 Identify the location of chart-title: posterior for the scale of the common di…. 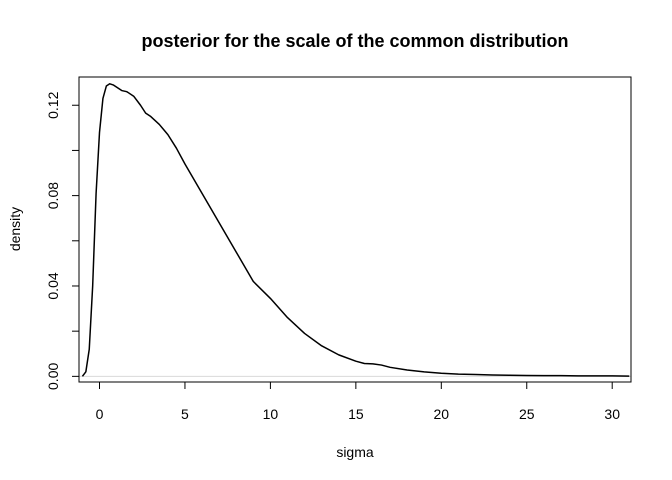
(354, 41).